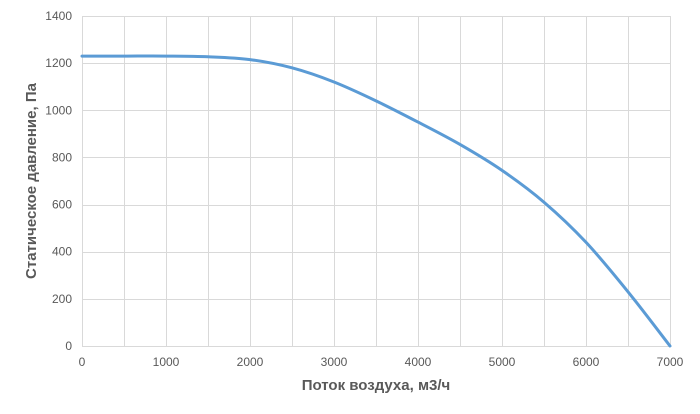 This screenshot has height=414, width=700. I want to click on x-tick-label: 1000, so click(166, 362).